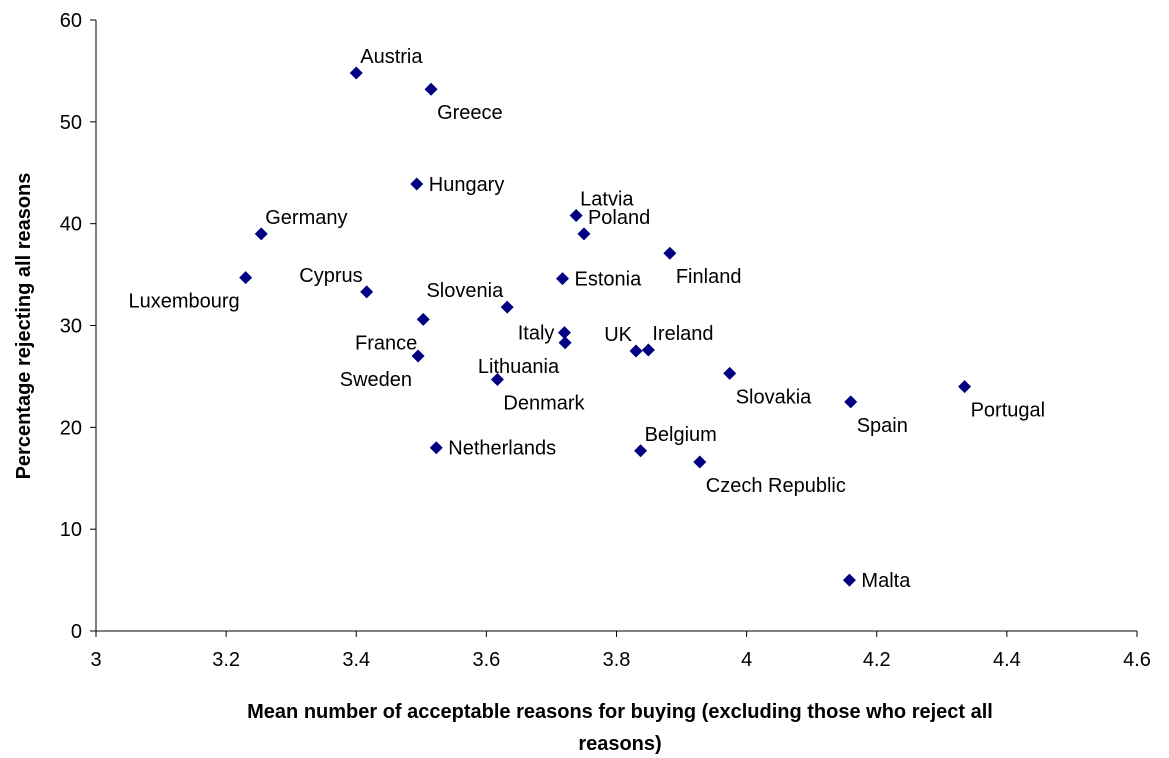  Describe the element at coordinates (71, 21) in the screenshot. I see `y-tick-label: 60` at that location.